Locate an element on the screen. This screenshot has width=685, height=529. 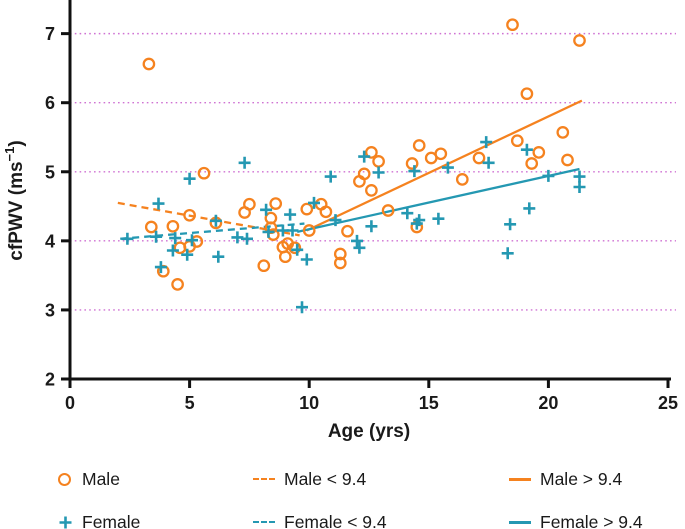
svg-text: 25 is located at coordinates (668, 403).